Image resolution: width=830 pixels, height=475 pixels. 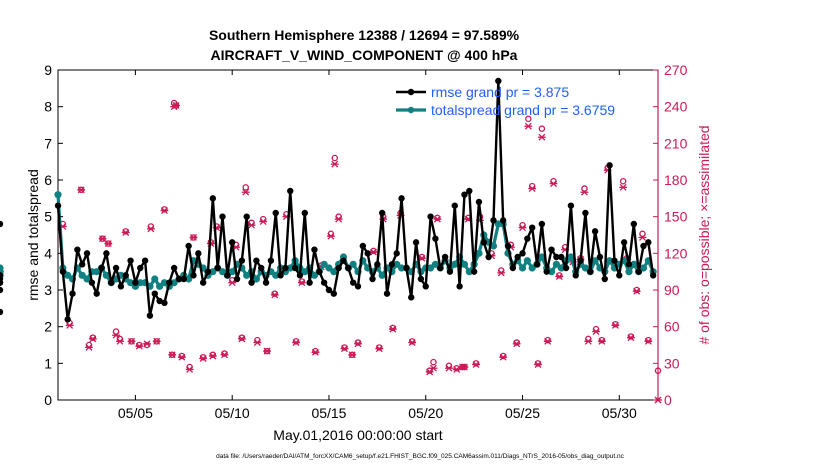 What do you see at coordinates (619, 413) in the screenshot?
I see `x-tick-label: 05/30` at bounding box center [619, 413].